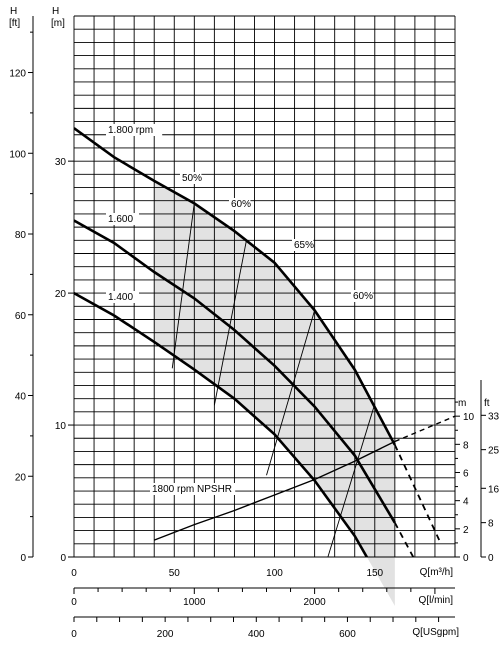 Image resolution: width=502 pixels, height=650 pixels. Describe the element at coordinates (21, 477) in the screenshot. I see `h-ft-tick-label: 20` at that location.